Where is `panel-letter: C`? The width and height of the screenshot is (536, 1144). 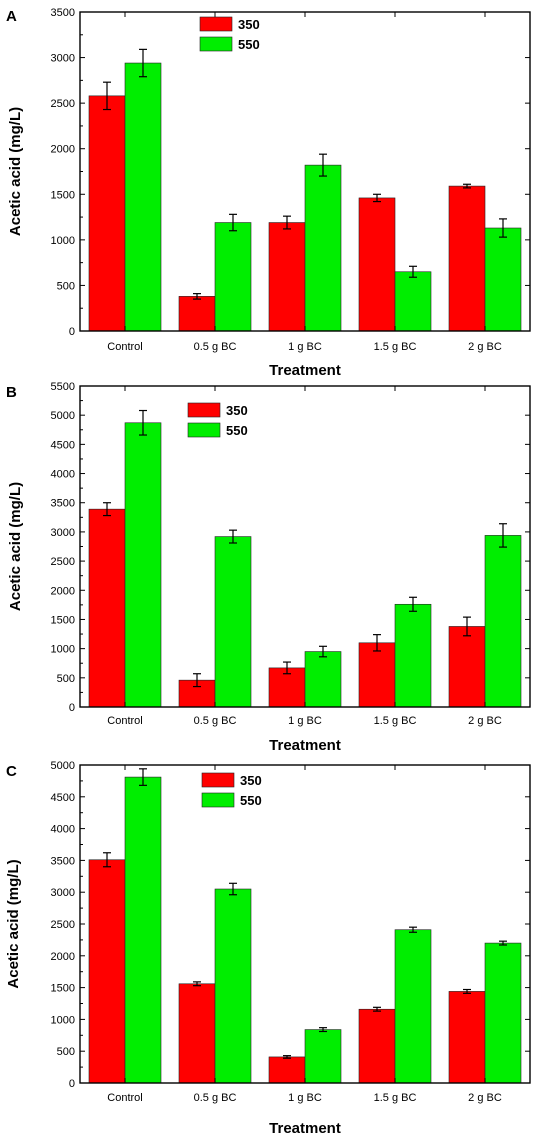 panel-letter: C is located at coordinates (11, 771).